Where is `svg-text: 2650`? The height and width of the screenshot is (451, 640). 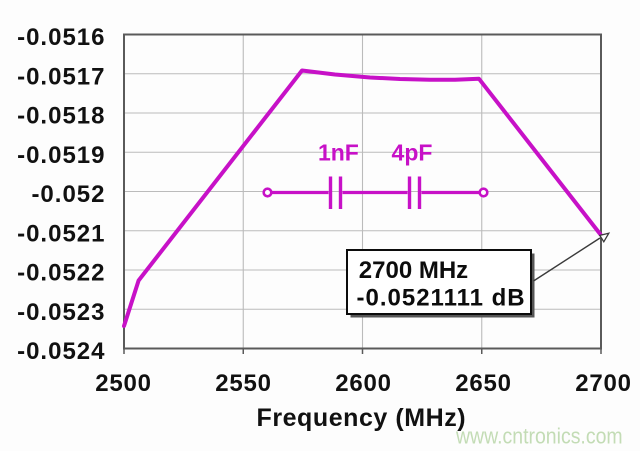 svg-text: 2650 is located at coordinates (483, 383).